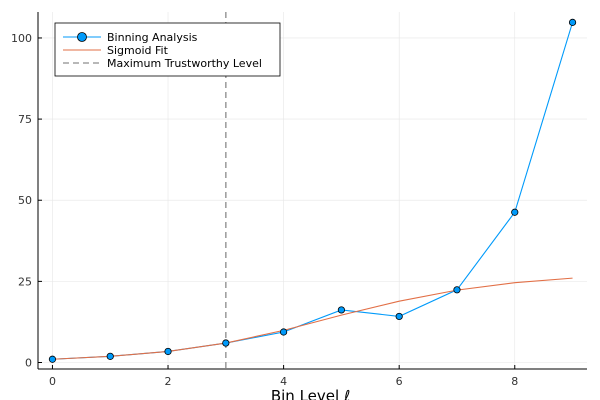 This screenshot has height=400, width=600. What do you see at coordinates (310, 393) in the screenshot?
I see `x-axis-label: Bin Level ℓ` at bounding box center [310, 393].